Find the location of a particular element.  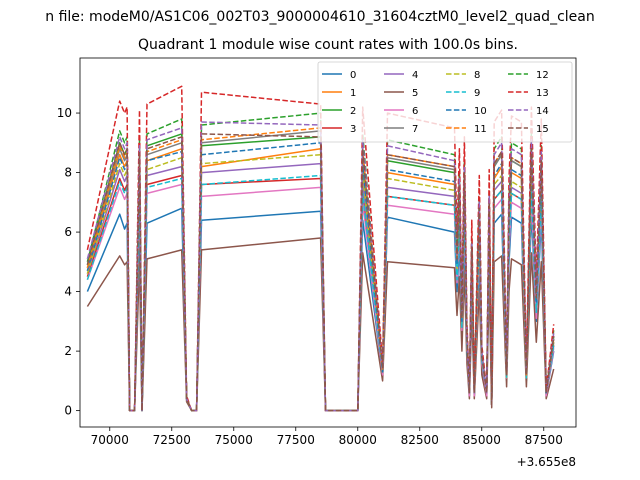

y-tick-label: 4 is located at coordinates (68, 292).